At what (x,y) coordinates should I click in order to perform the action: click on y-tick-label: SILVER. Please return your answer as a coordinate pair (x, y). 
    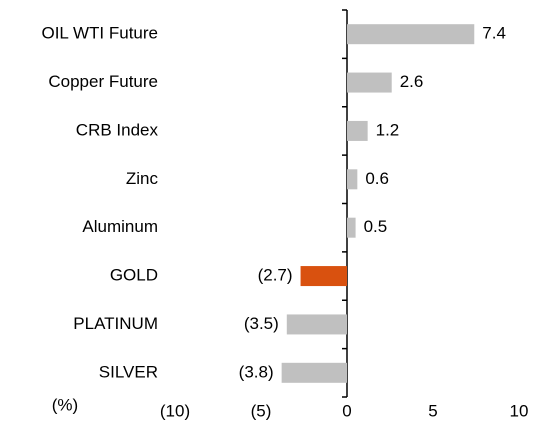
    Looking at the image, I should click on (128, 371).